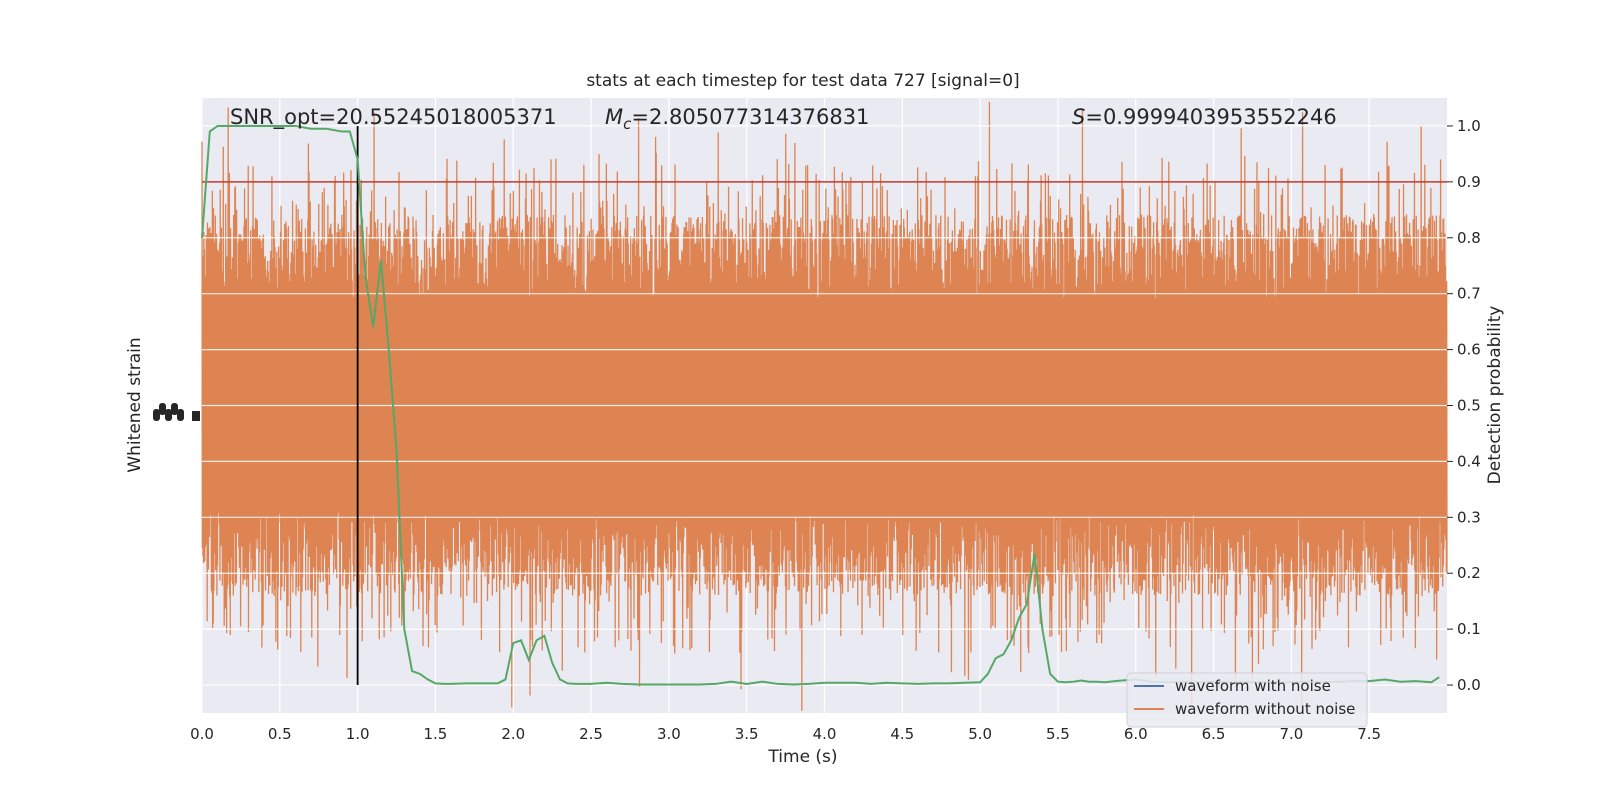 The height and width of the screenshot is (800, 1600). I want to click on x-tick-label: 3.5, so click(747, 734).